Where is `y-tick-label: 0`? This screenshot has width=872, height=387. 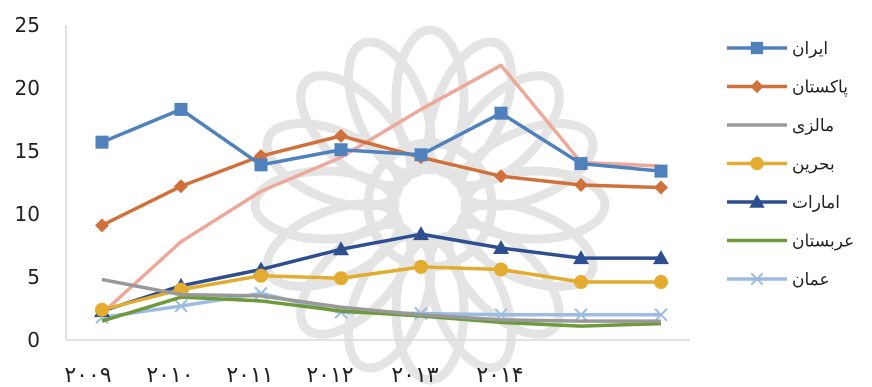
y-tick-label: 0 is located at coordinates (33, 340).